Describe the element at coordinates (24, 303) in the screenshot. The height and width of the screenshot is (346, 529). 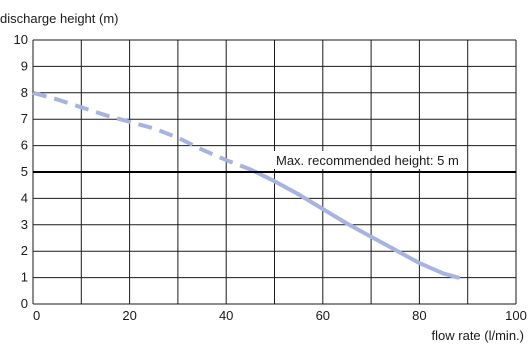
I see `y-tick-label: 0` at that location.